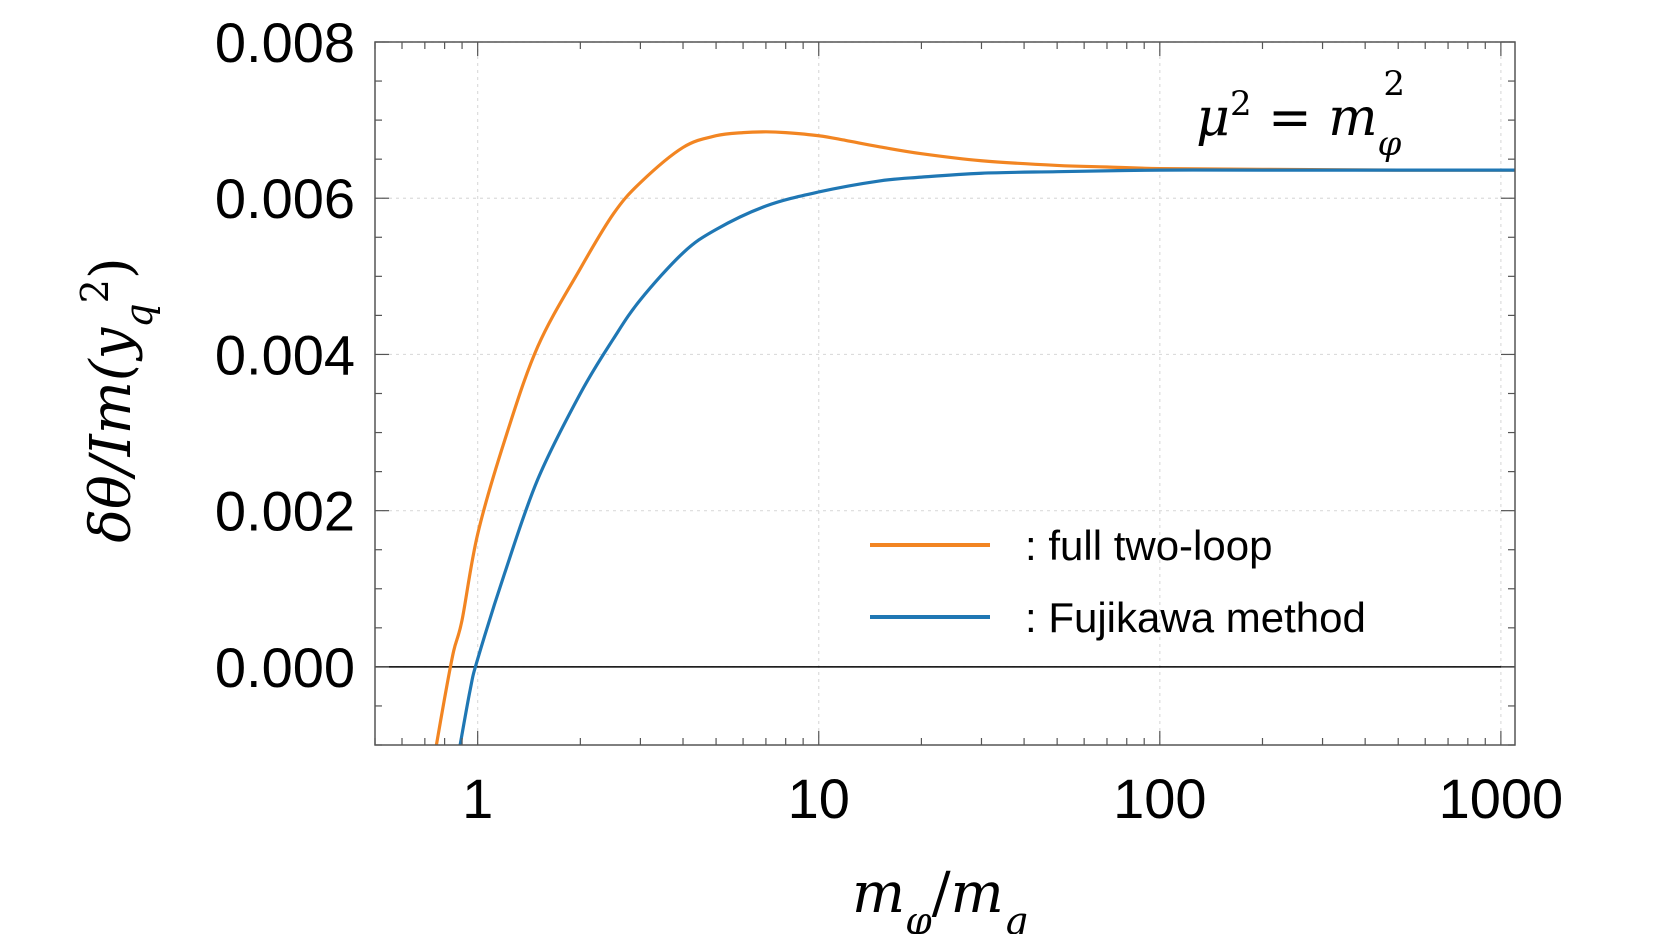  What do you see at coordinates (1195, 617) in the screenshot?
I see `legend-label-fujikawa-method: : Fujikawa method` at bounding box center [1195, 617].